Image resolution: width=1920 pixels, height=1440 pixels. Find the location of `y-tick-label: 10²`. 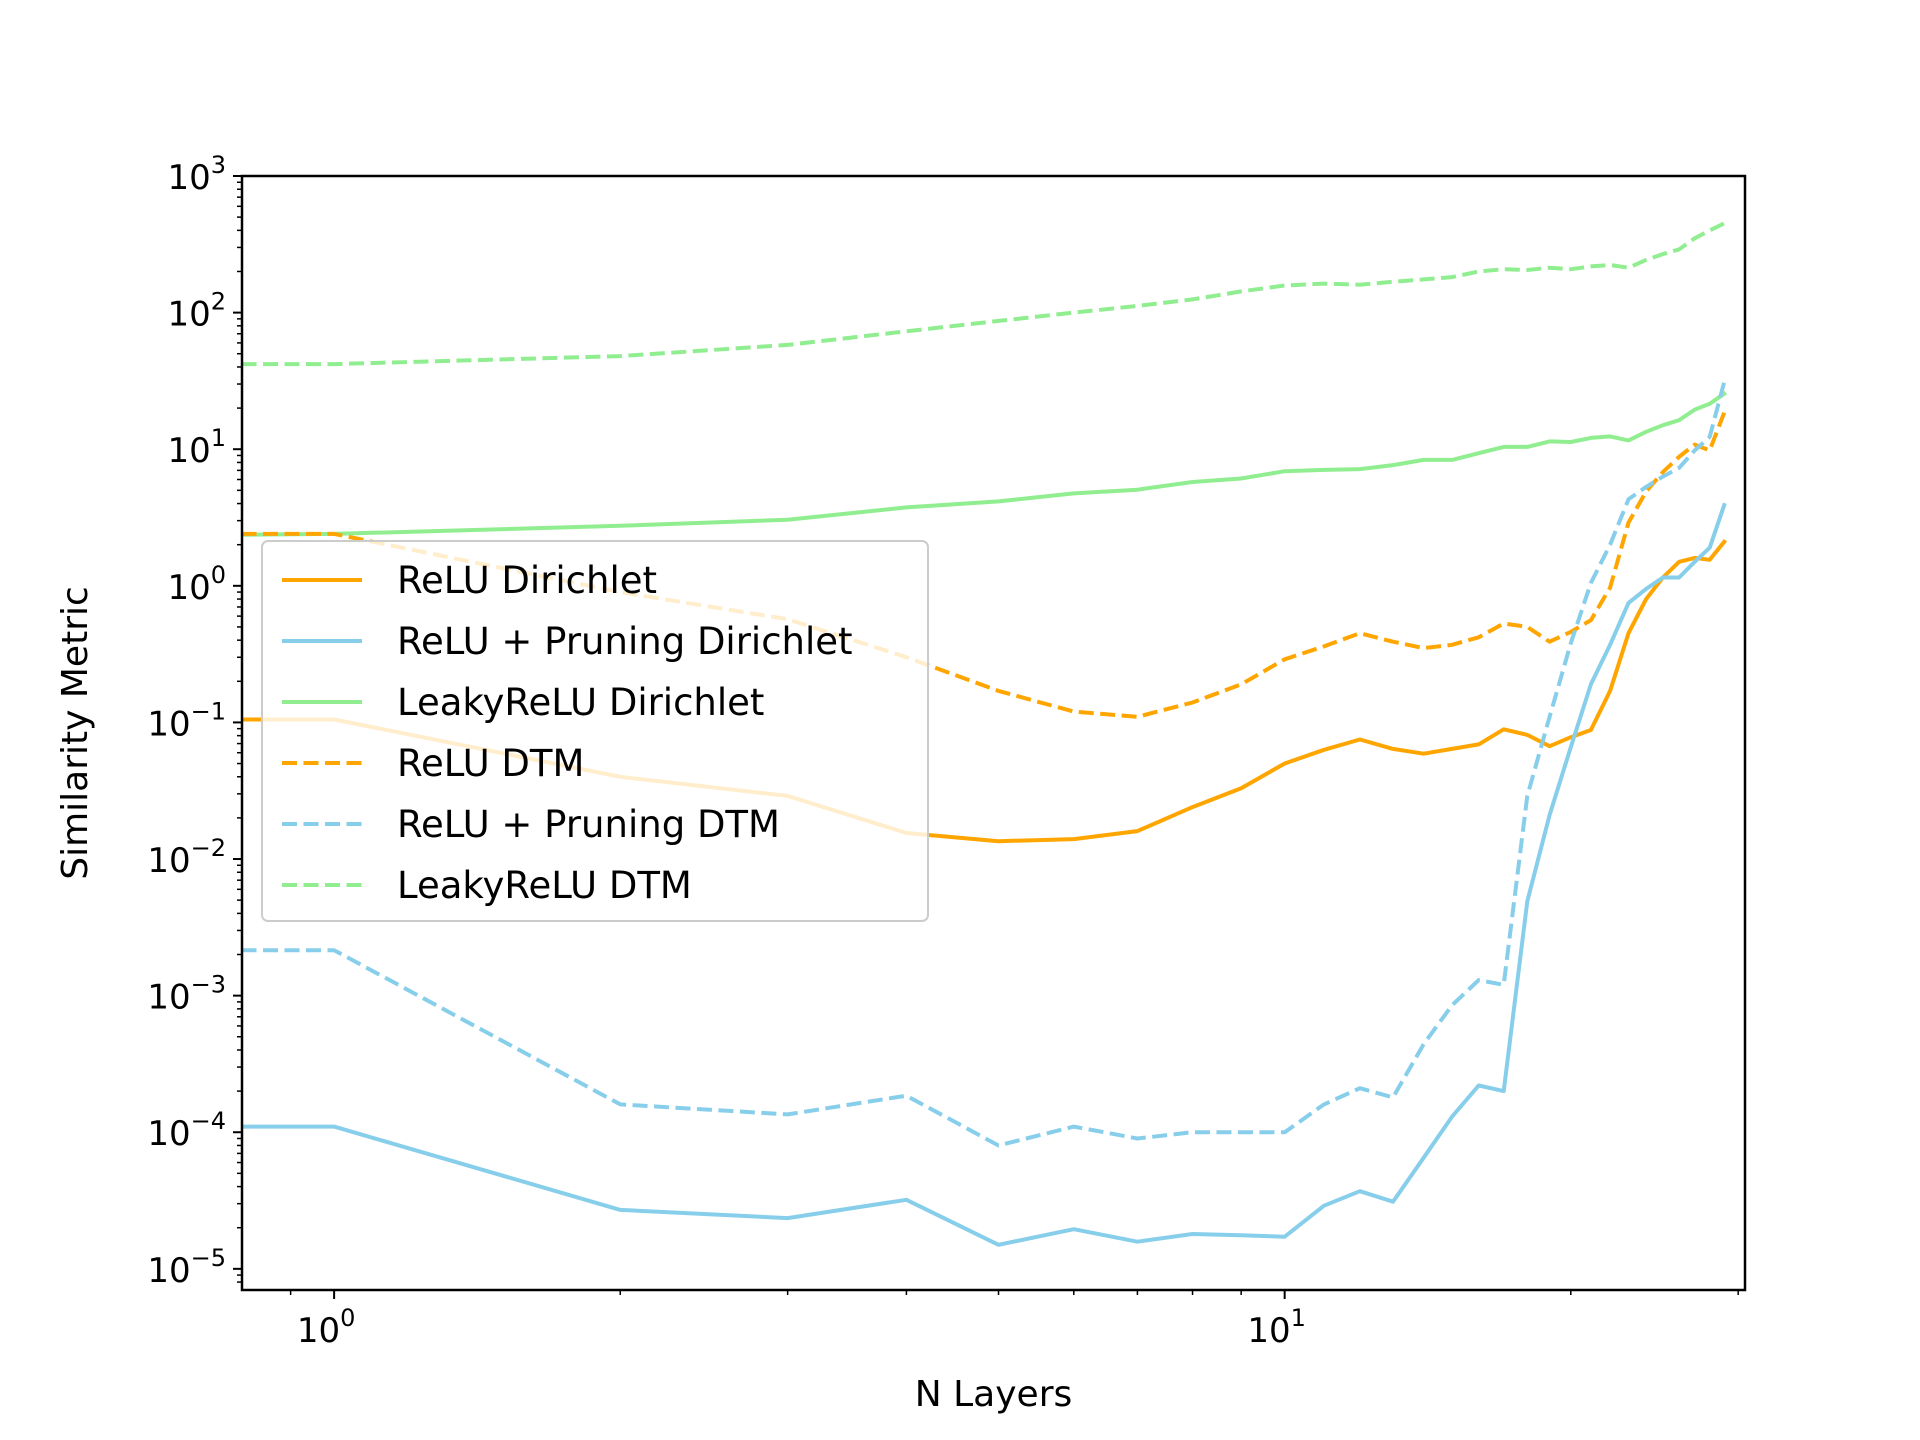

y-tick-label: 10² is located at coordinates (196, 311).